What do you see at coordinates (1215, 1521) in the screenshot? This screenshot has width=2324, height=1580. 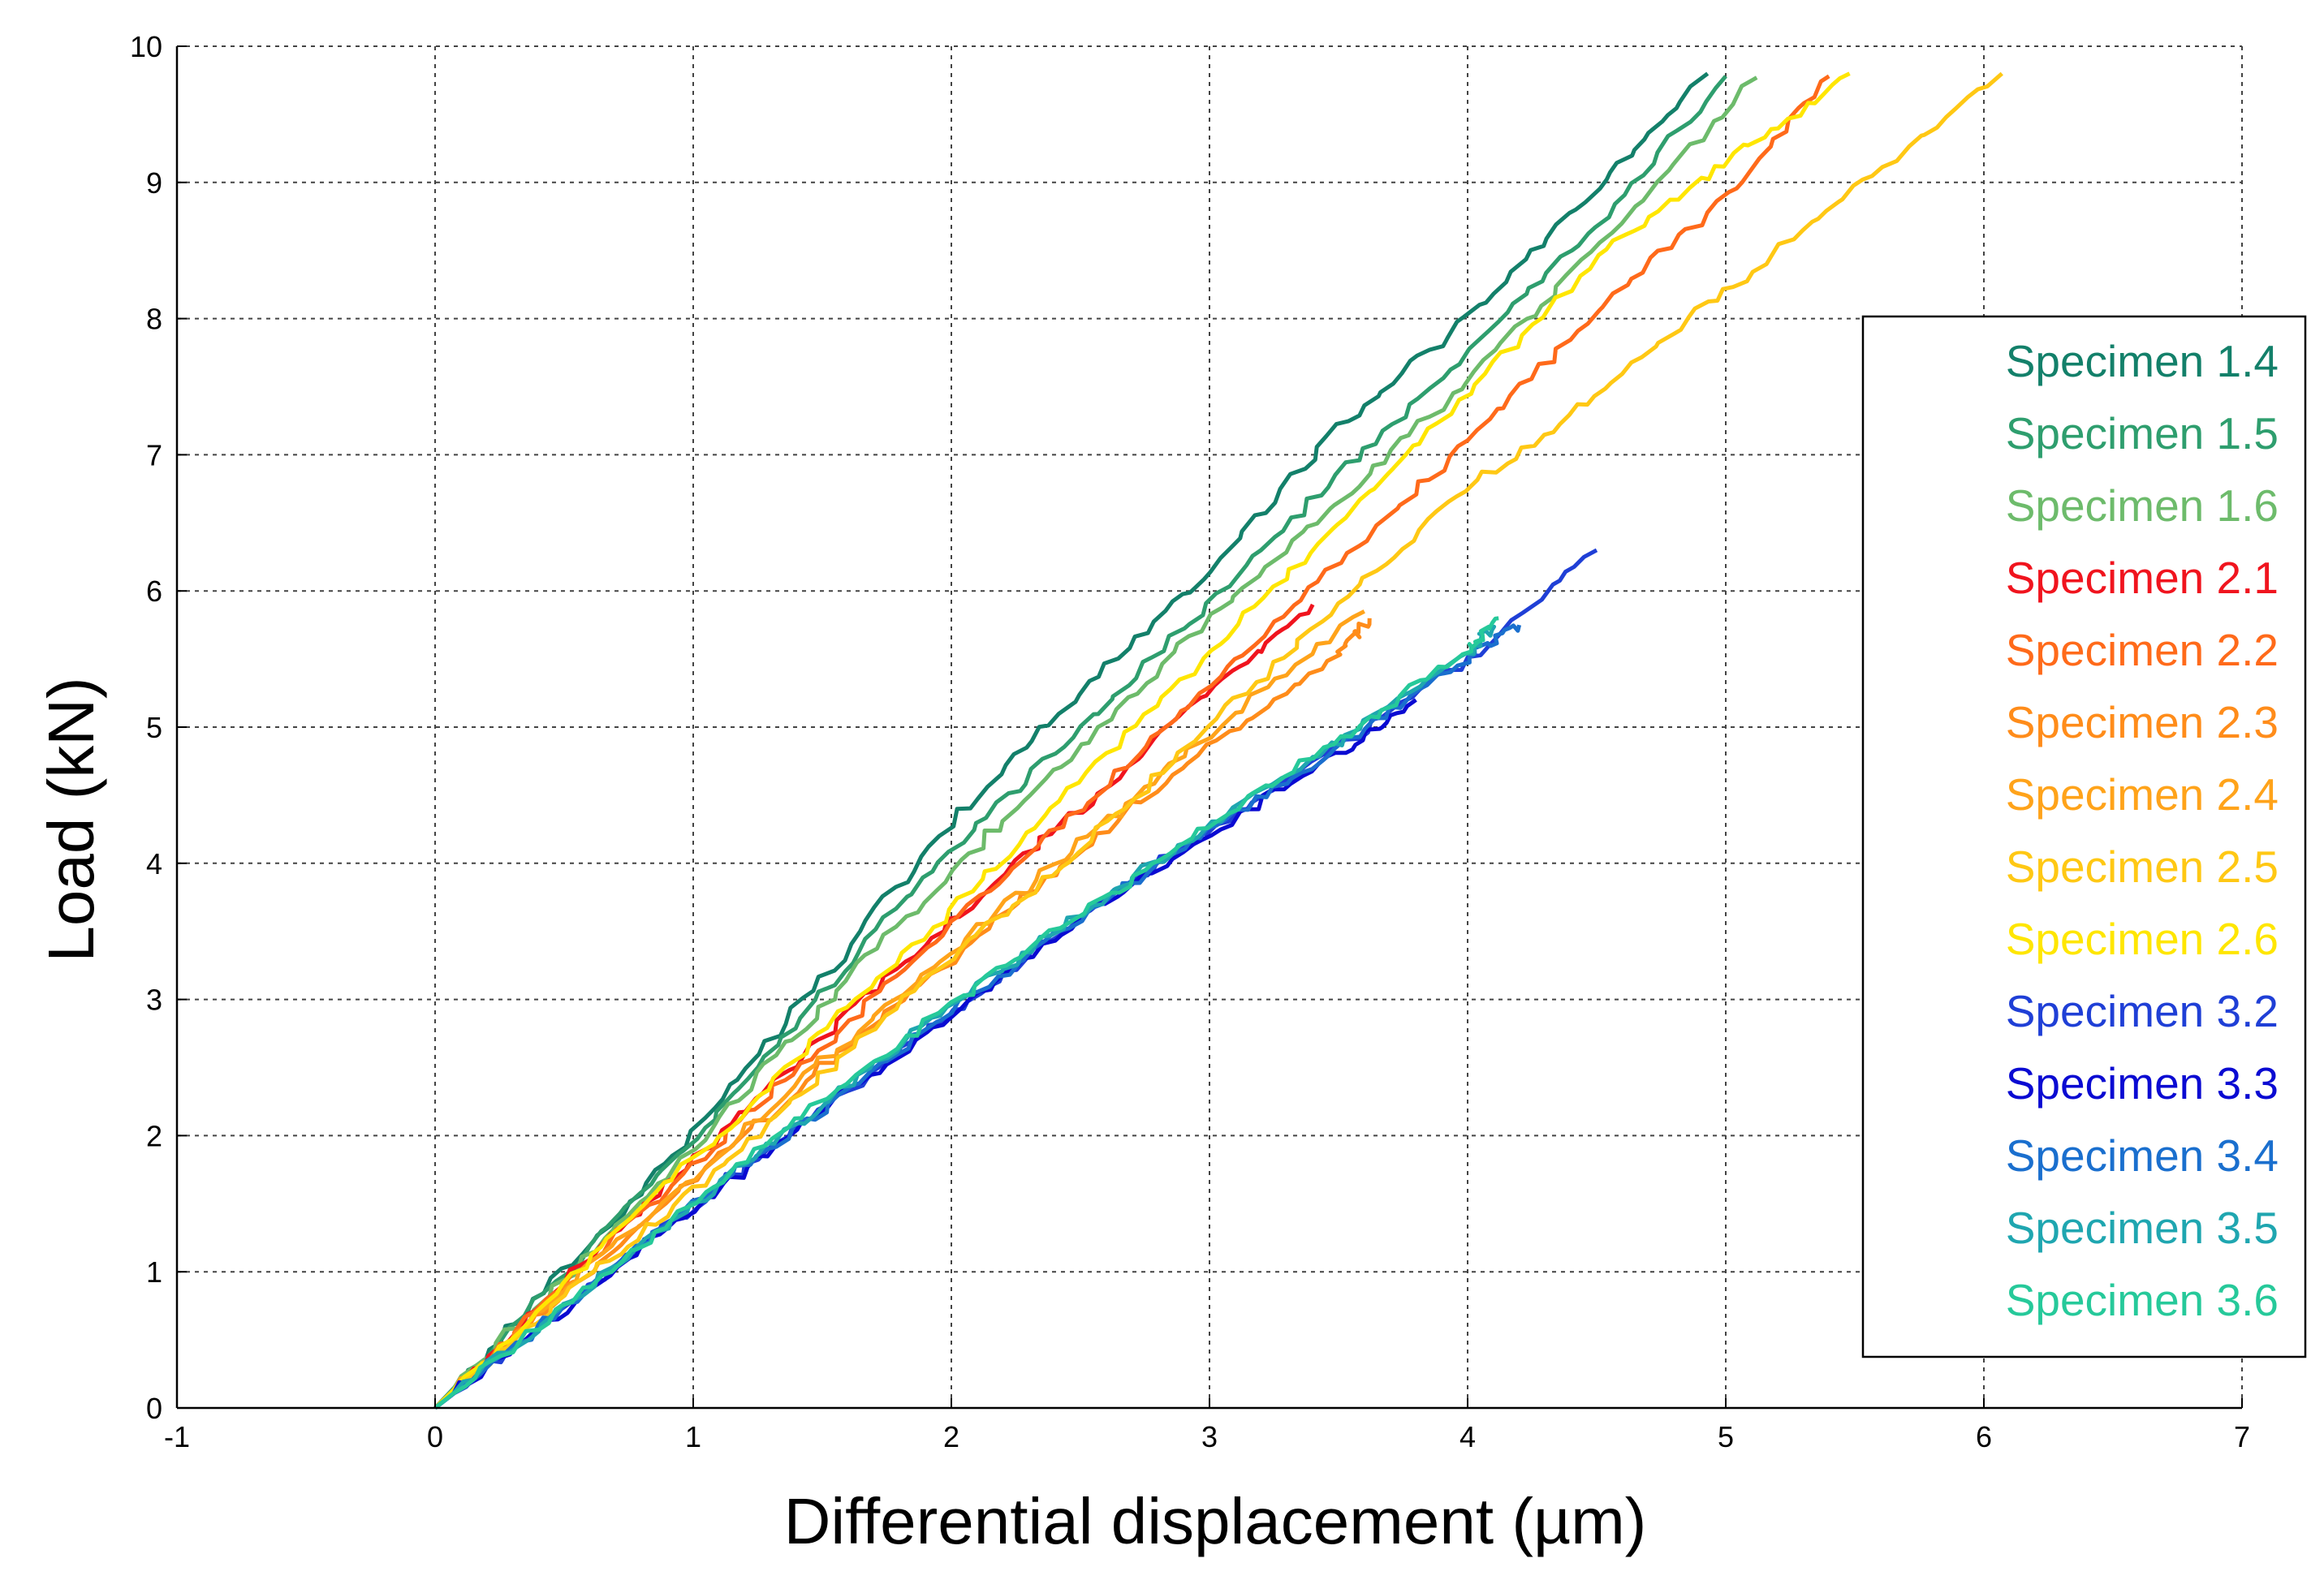 I see `x-axis-title: Differential displacement (µm)` at bounding box center [1215, 1521].